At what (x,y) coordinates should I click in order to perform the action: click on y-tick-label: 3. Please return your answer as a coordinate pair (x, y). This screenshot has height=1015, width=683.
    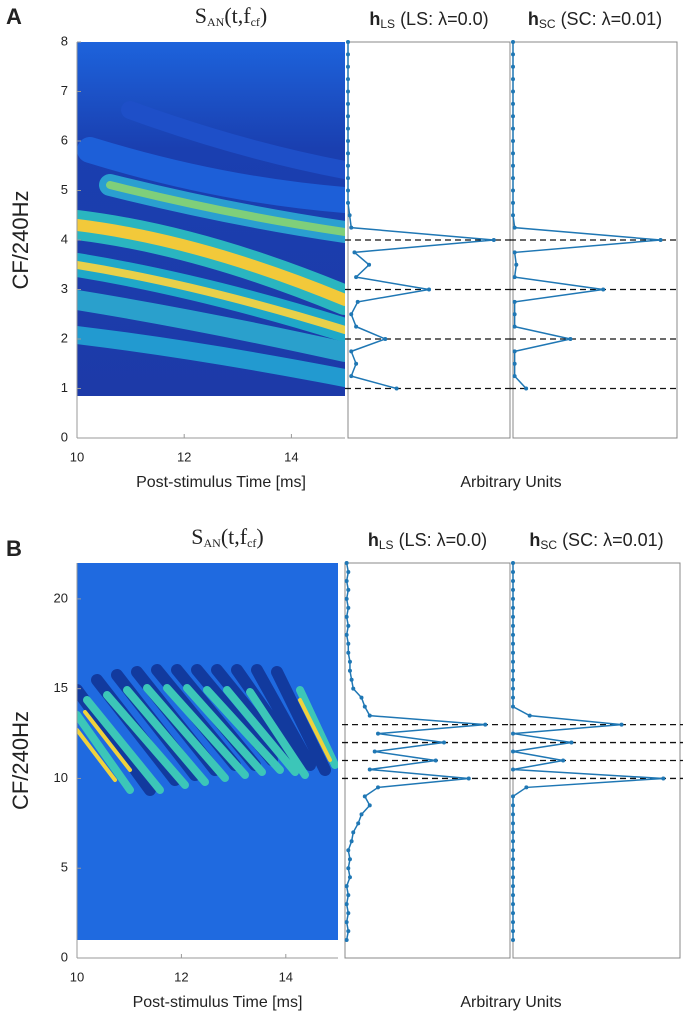
    Looking at the image, I should click on (64, 288).